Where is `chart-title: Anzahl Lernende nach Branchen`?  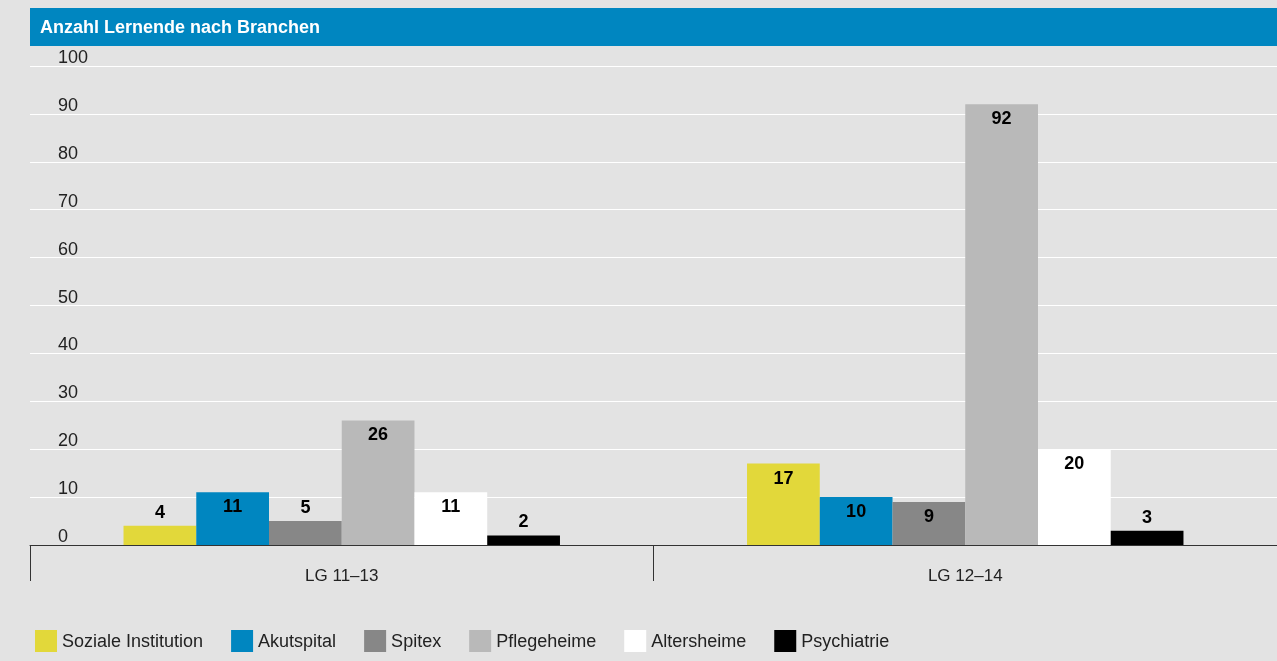 chart-title: Anzahl Lernende nach Branchen is located at coordinates (653, 27).